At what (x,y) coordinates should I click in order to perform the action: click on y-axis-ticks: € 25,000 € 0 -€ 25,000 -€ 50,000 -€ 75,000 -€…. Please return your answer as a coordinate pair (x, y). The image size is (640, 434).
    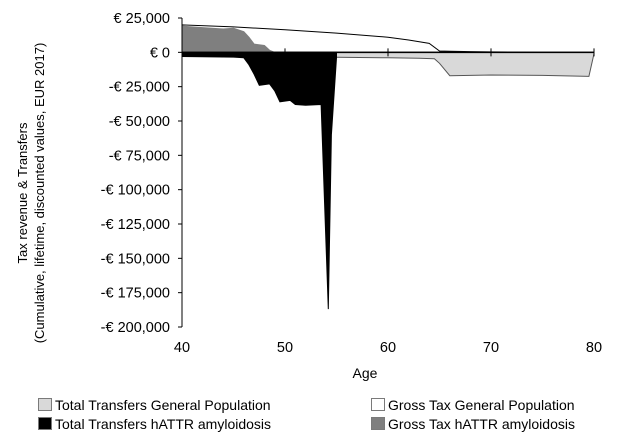
    Looking at the image, I should click on (141, 173).